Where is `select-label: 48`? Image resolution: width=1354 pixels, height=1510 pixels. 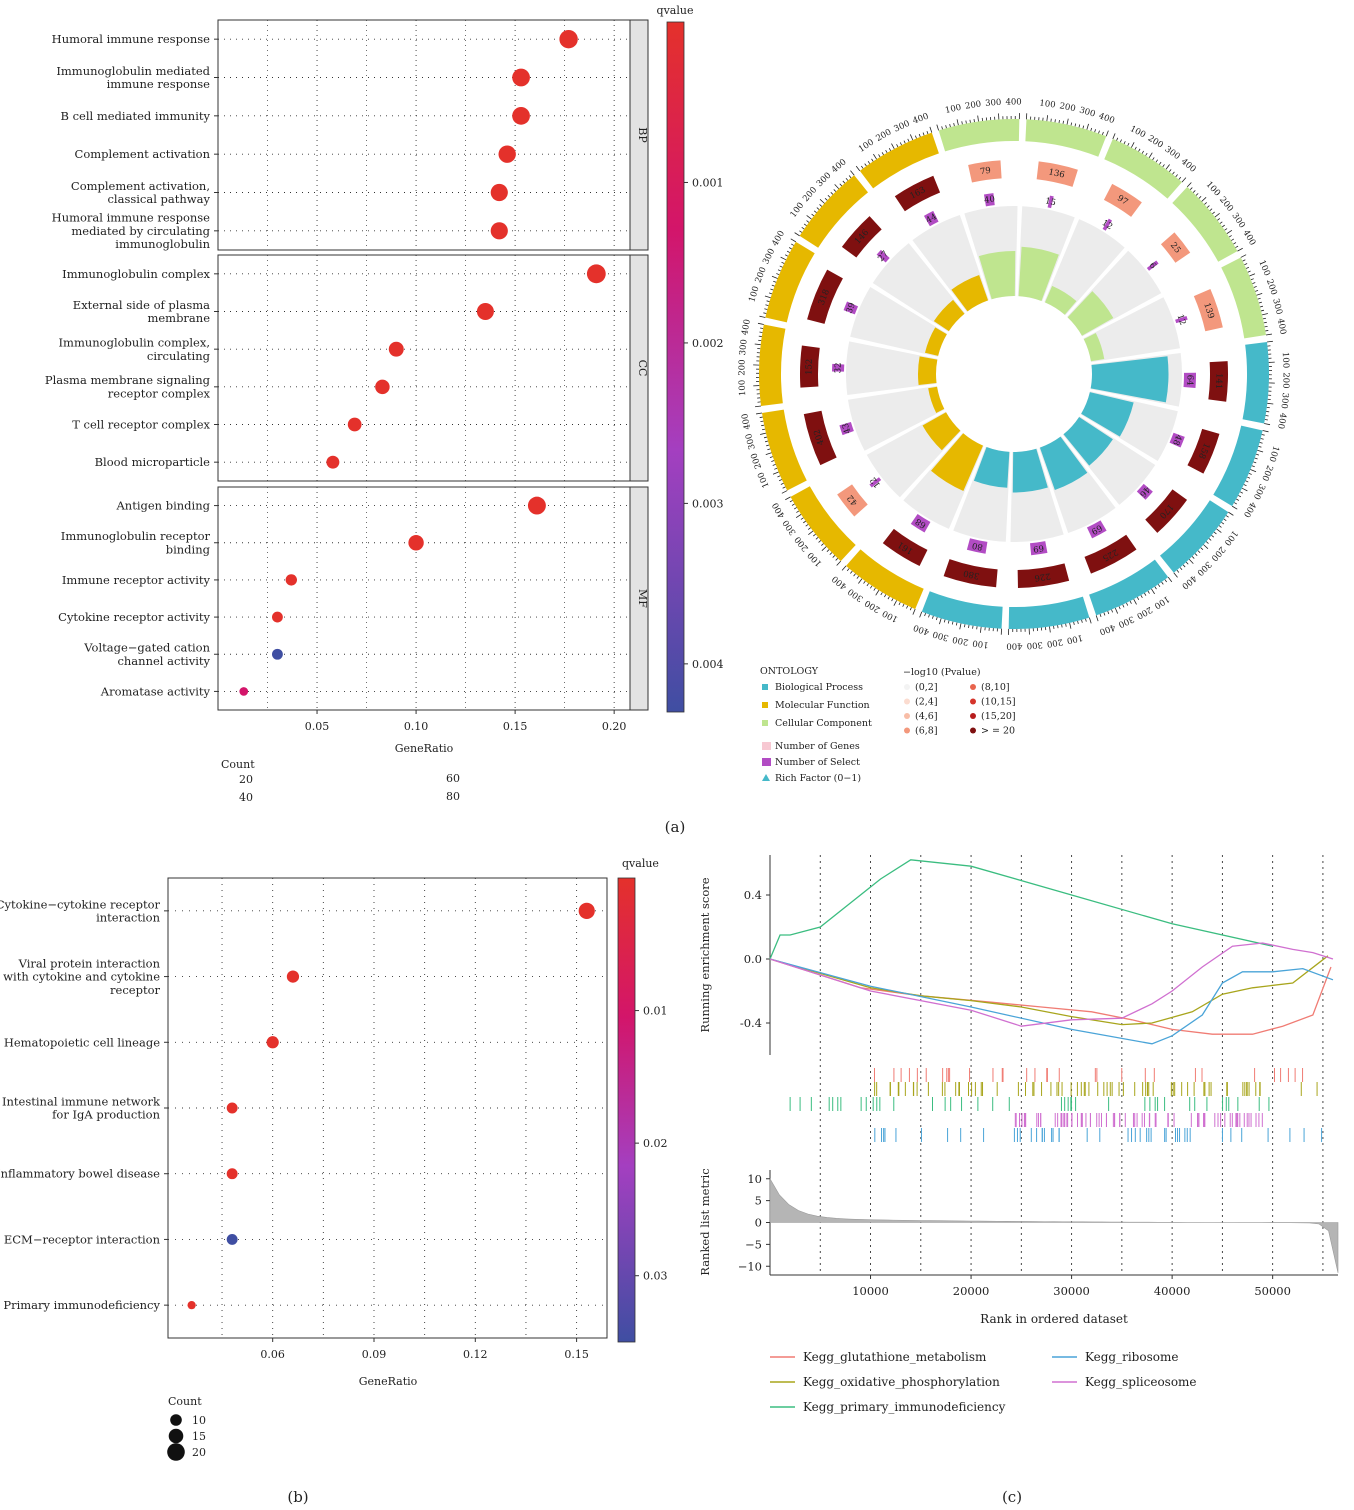 select-label: 48 is located at coordinates (1176, 440).